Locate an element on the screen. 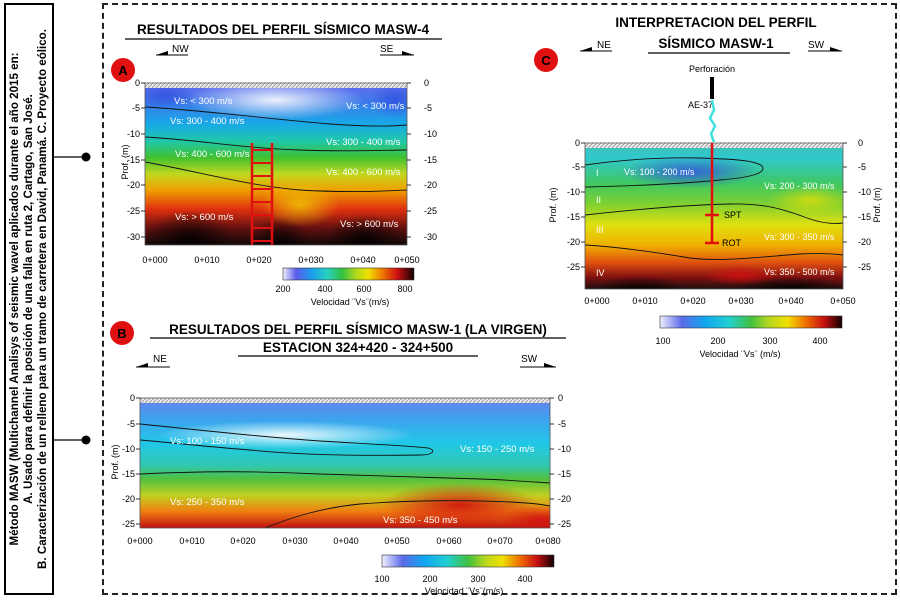  label-a-2: Vs: < 300 m/s is located at coordinates (375, 106).